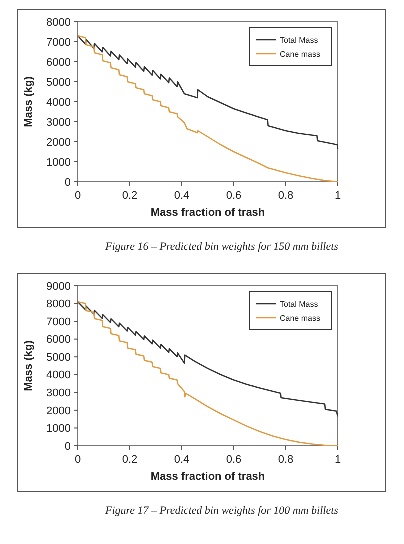 Image resolution: width=404 pixels, height=544 pixels. What do you see at coordinates (58, 286) in the screenshot?
I see `y-tick-label: 9000` at bounding box center [58, 286].